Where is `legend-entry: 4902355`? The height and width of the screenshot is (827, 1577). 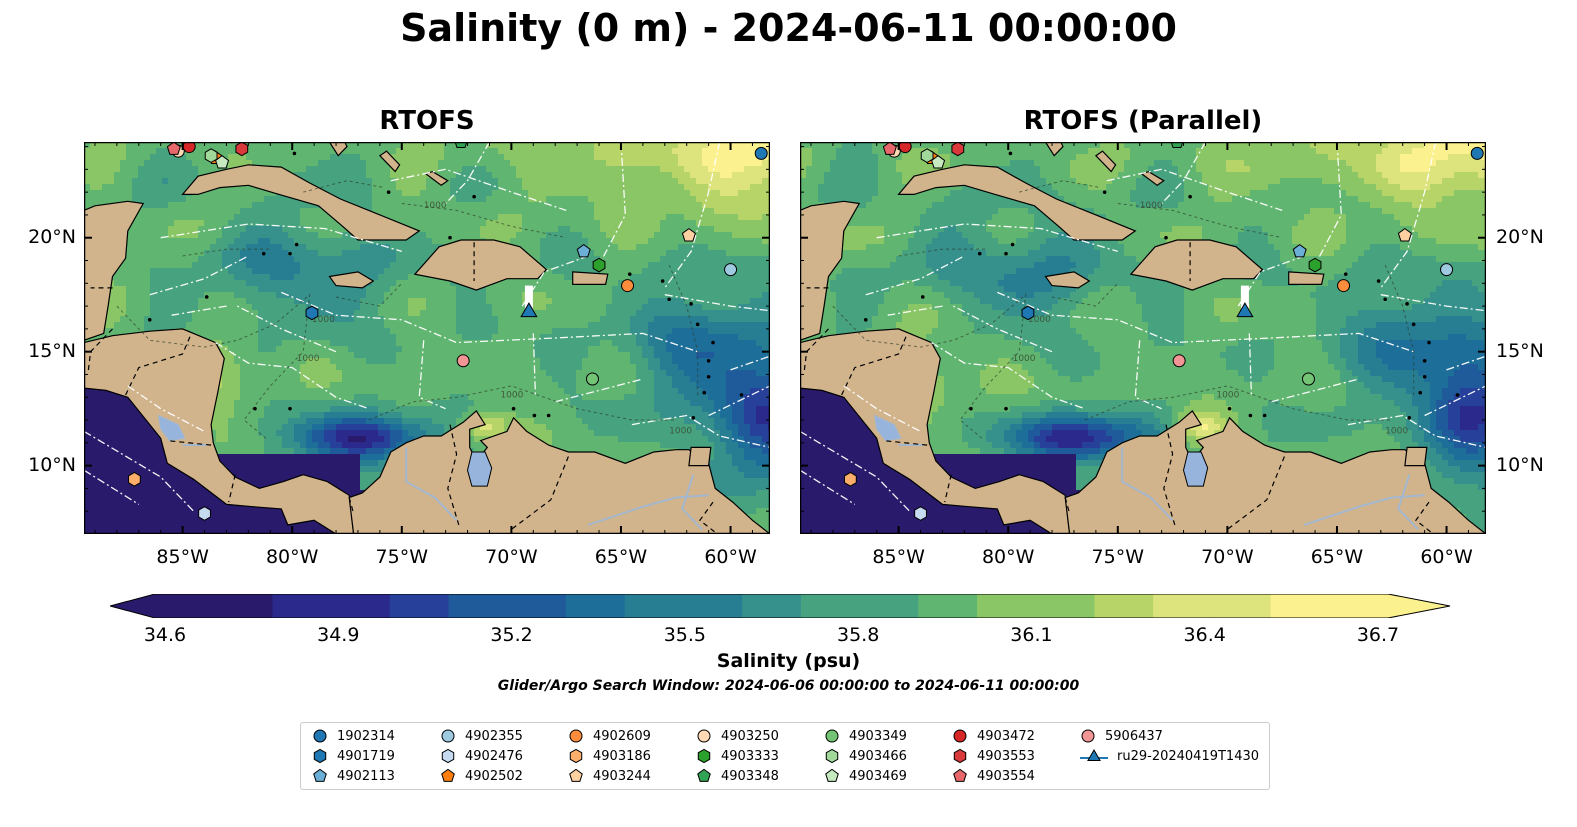 legend-entry: 4902355 is located at coordinates (481, 736).